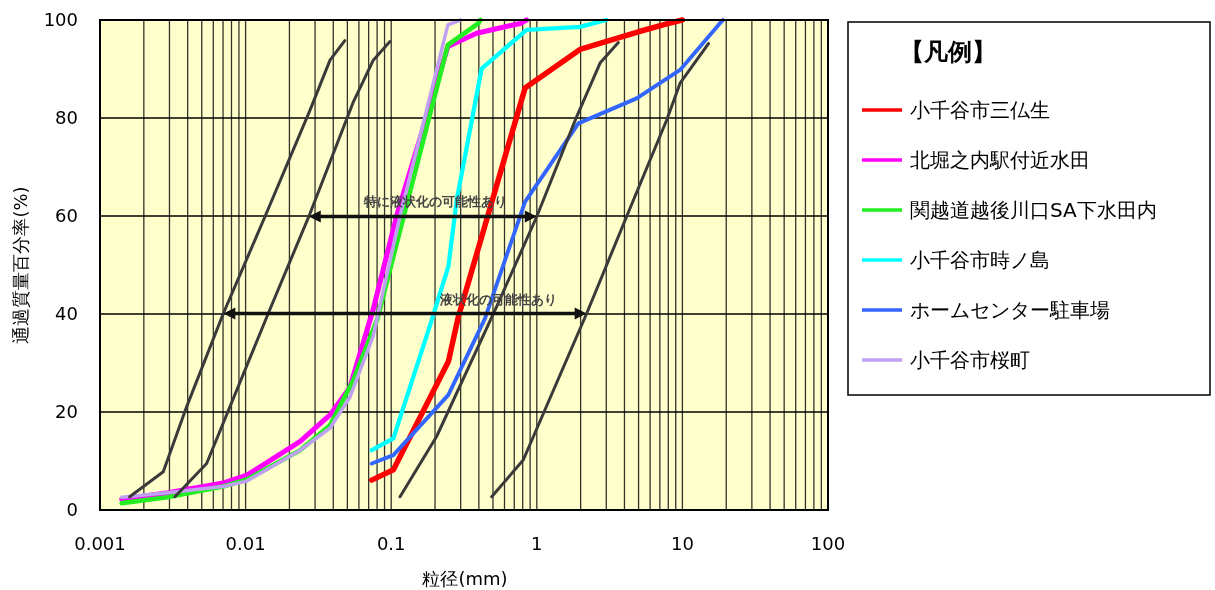 Image resolution: width=1215 pixels, height=590 pixels. Describe the element at coordinates (66, 411) in the screenshot. I see `y-tick-label: 20` at that location.